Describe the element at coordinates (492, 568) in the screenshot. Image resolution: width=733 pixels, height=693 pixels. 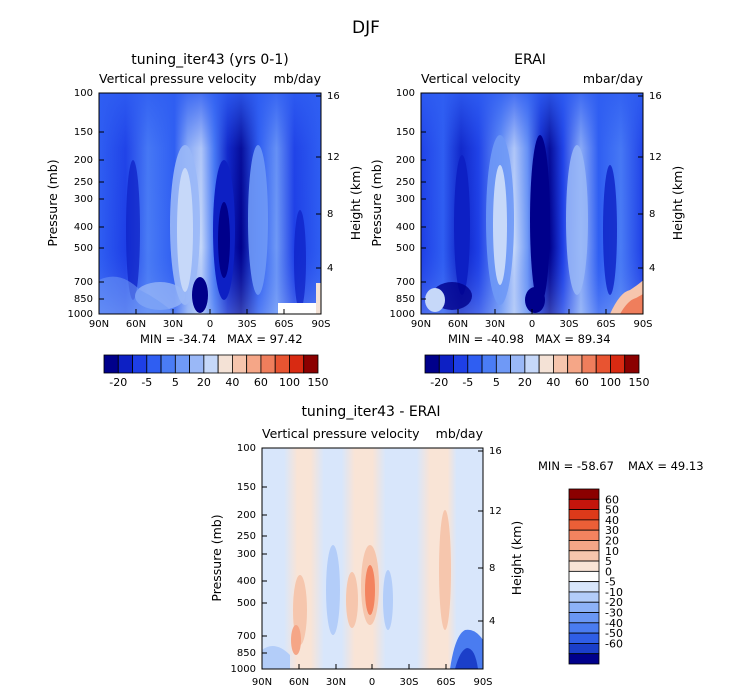
I see `svg-text: 8` at that location.